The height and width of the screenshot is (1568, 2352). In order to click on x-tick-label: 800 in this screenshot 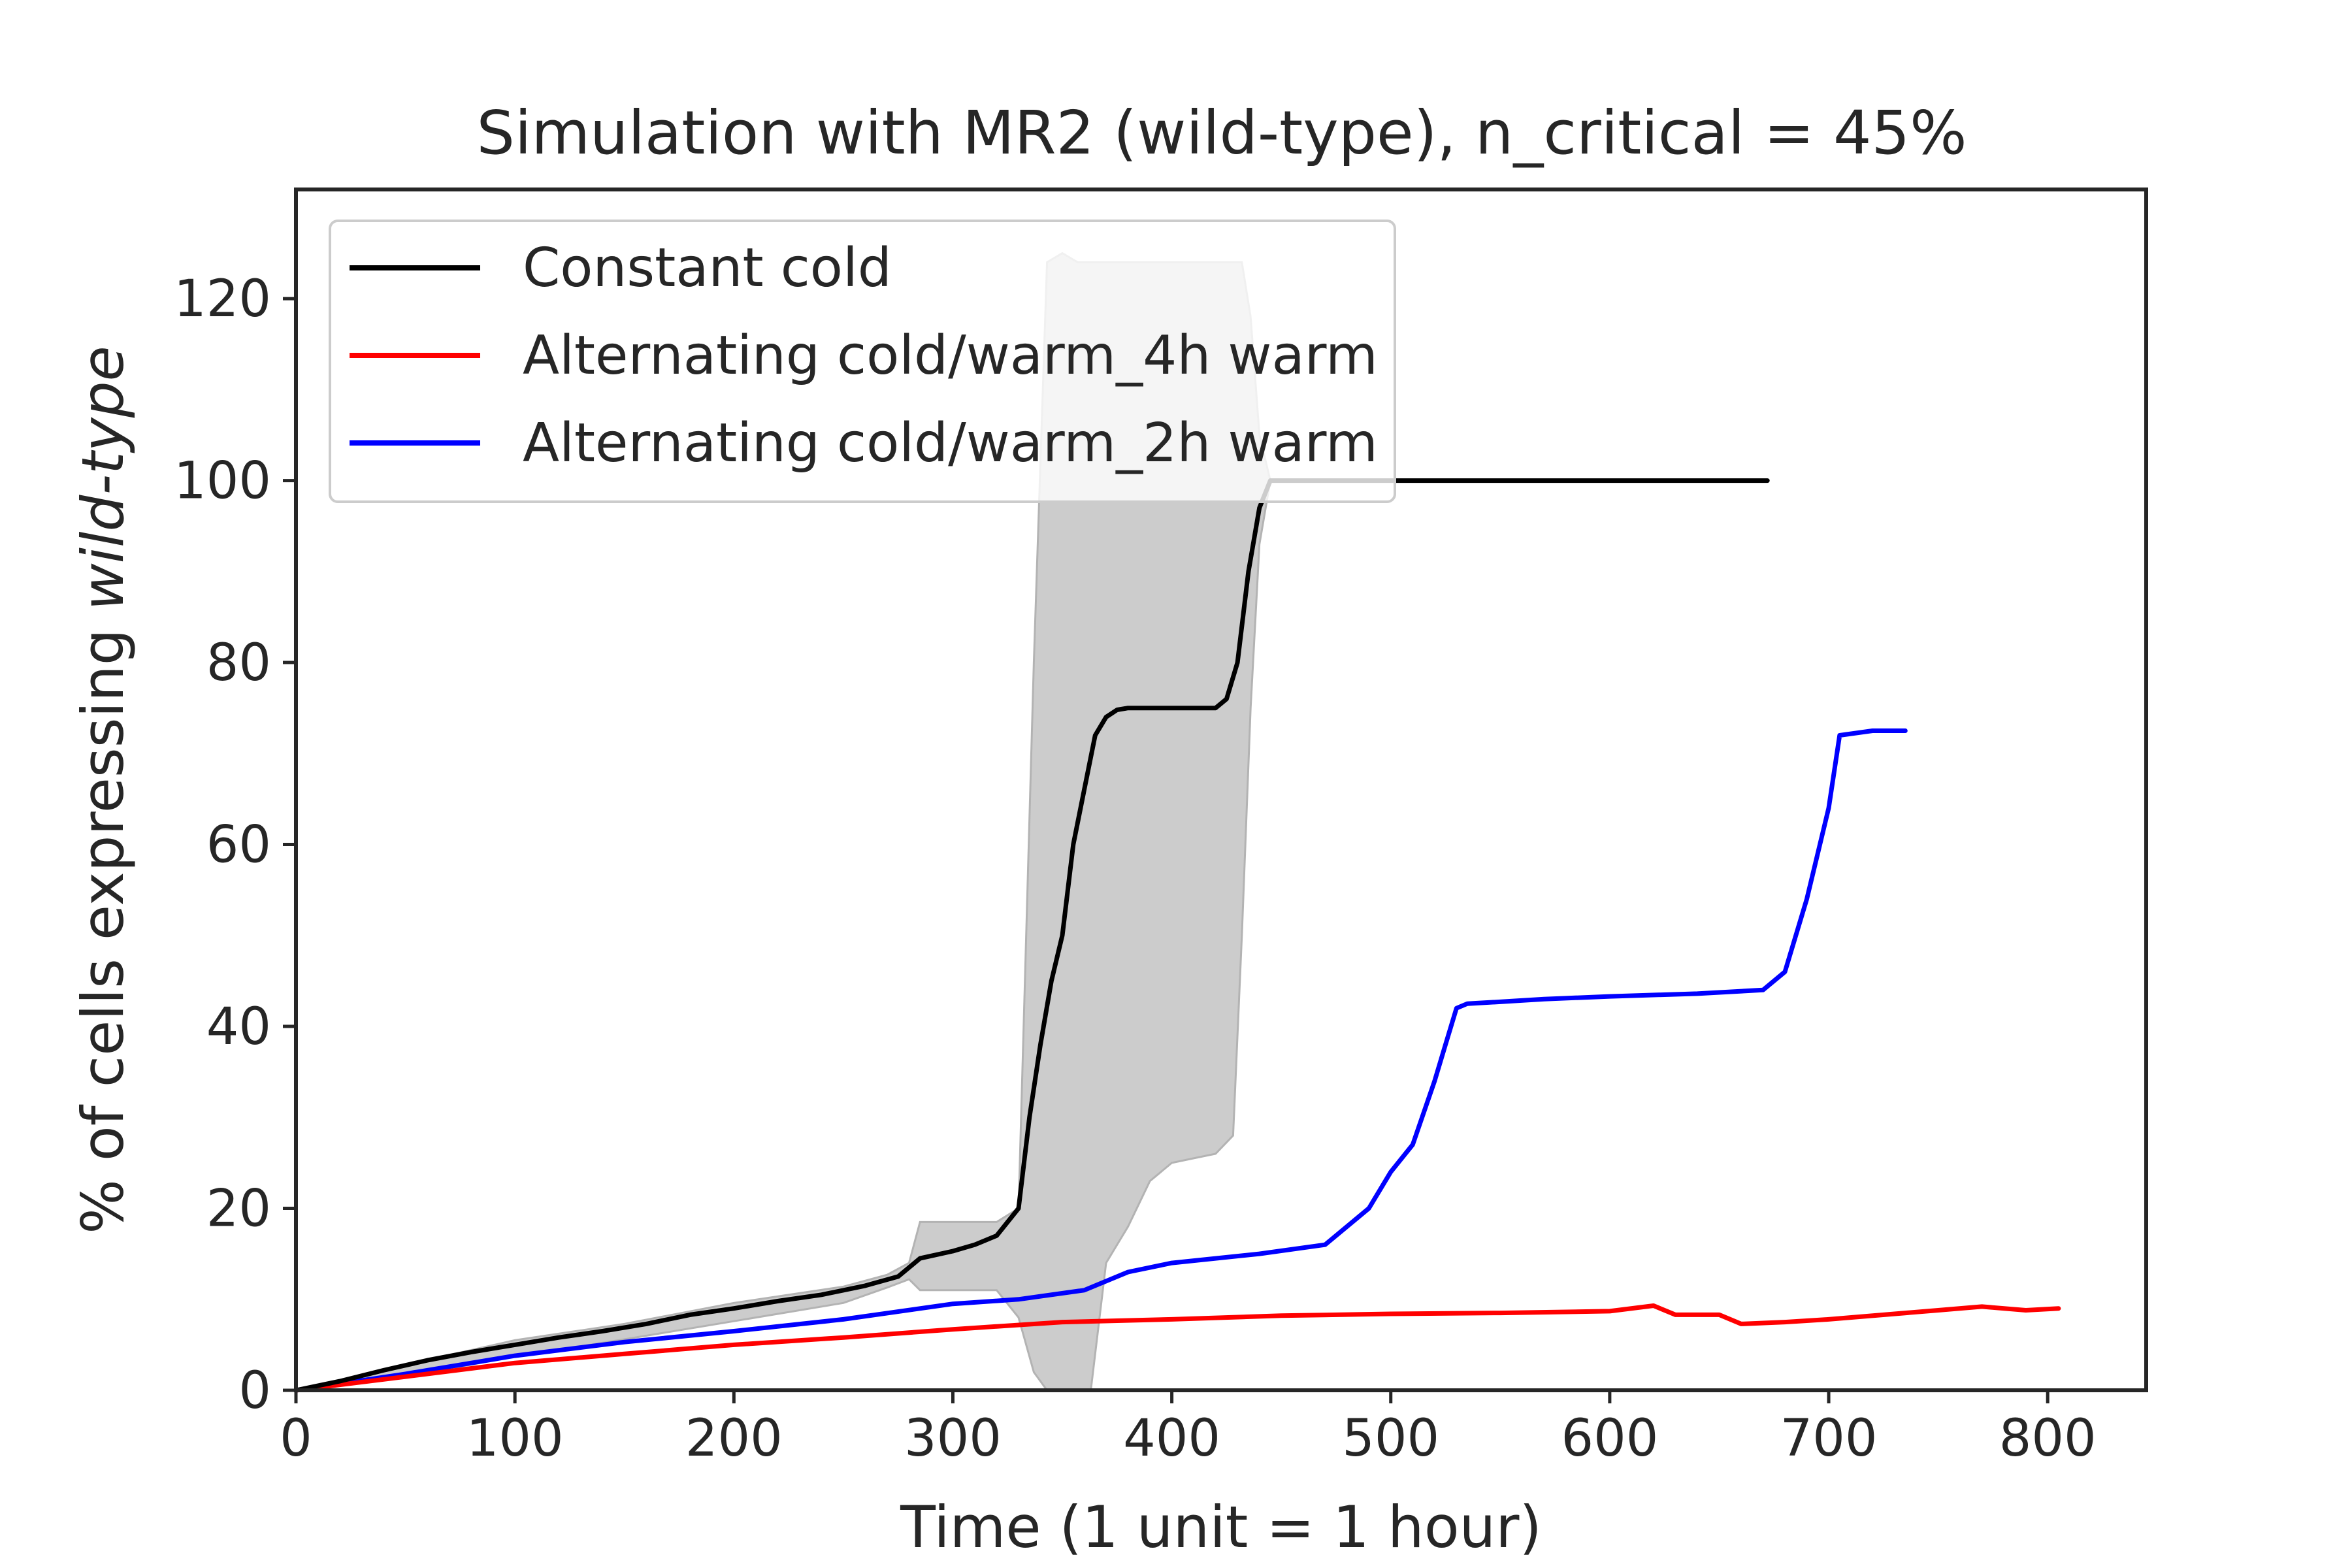, I will do `click(2048, 1438)`.